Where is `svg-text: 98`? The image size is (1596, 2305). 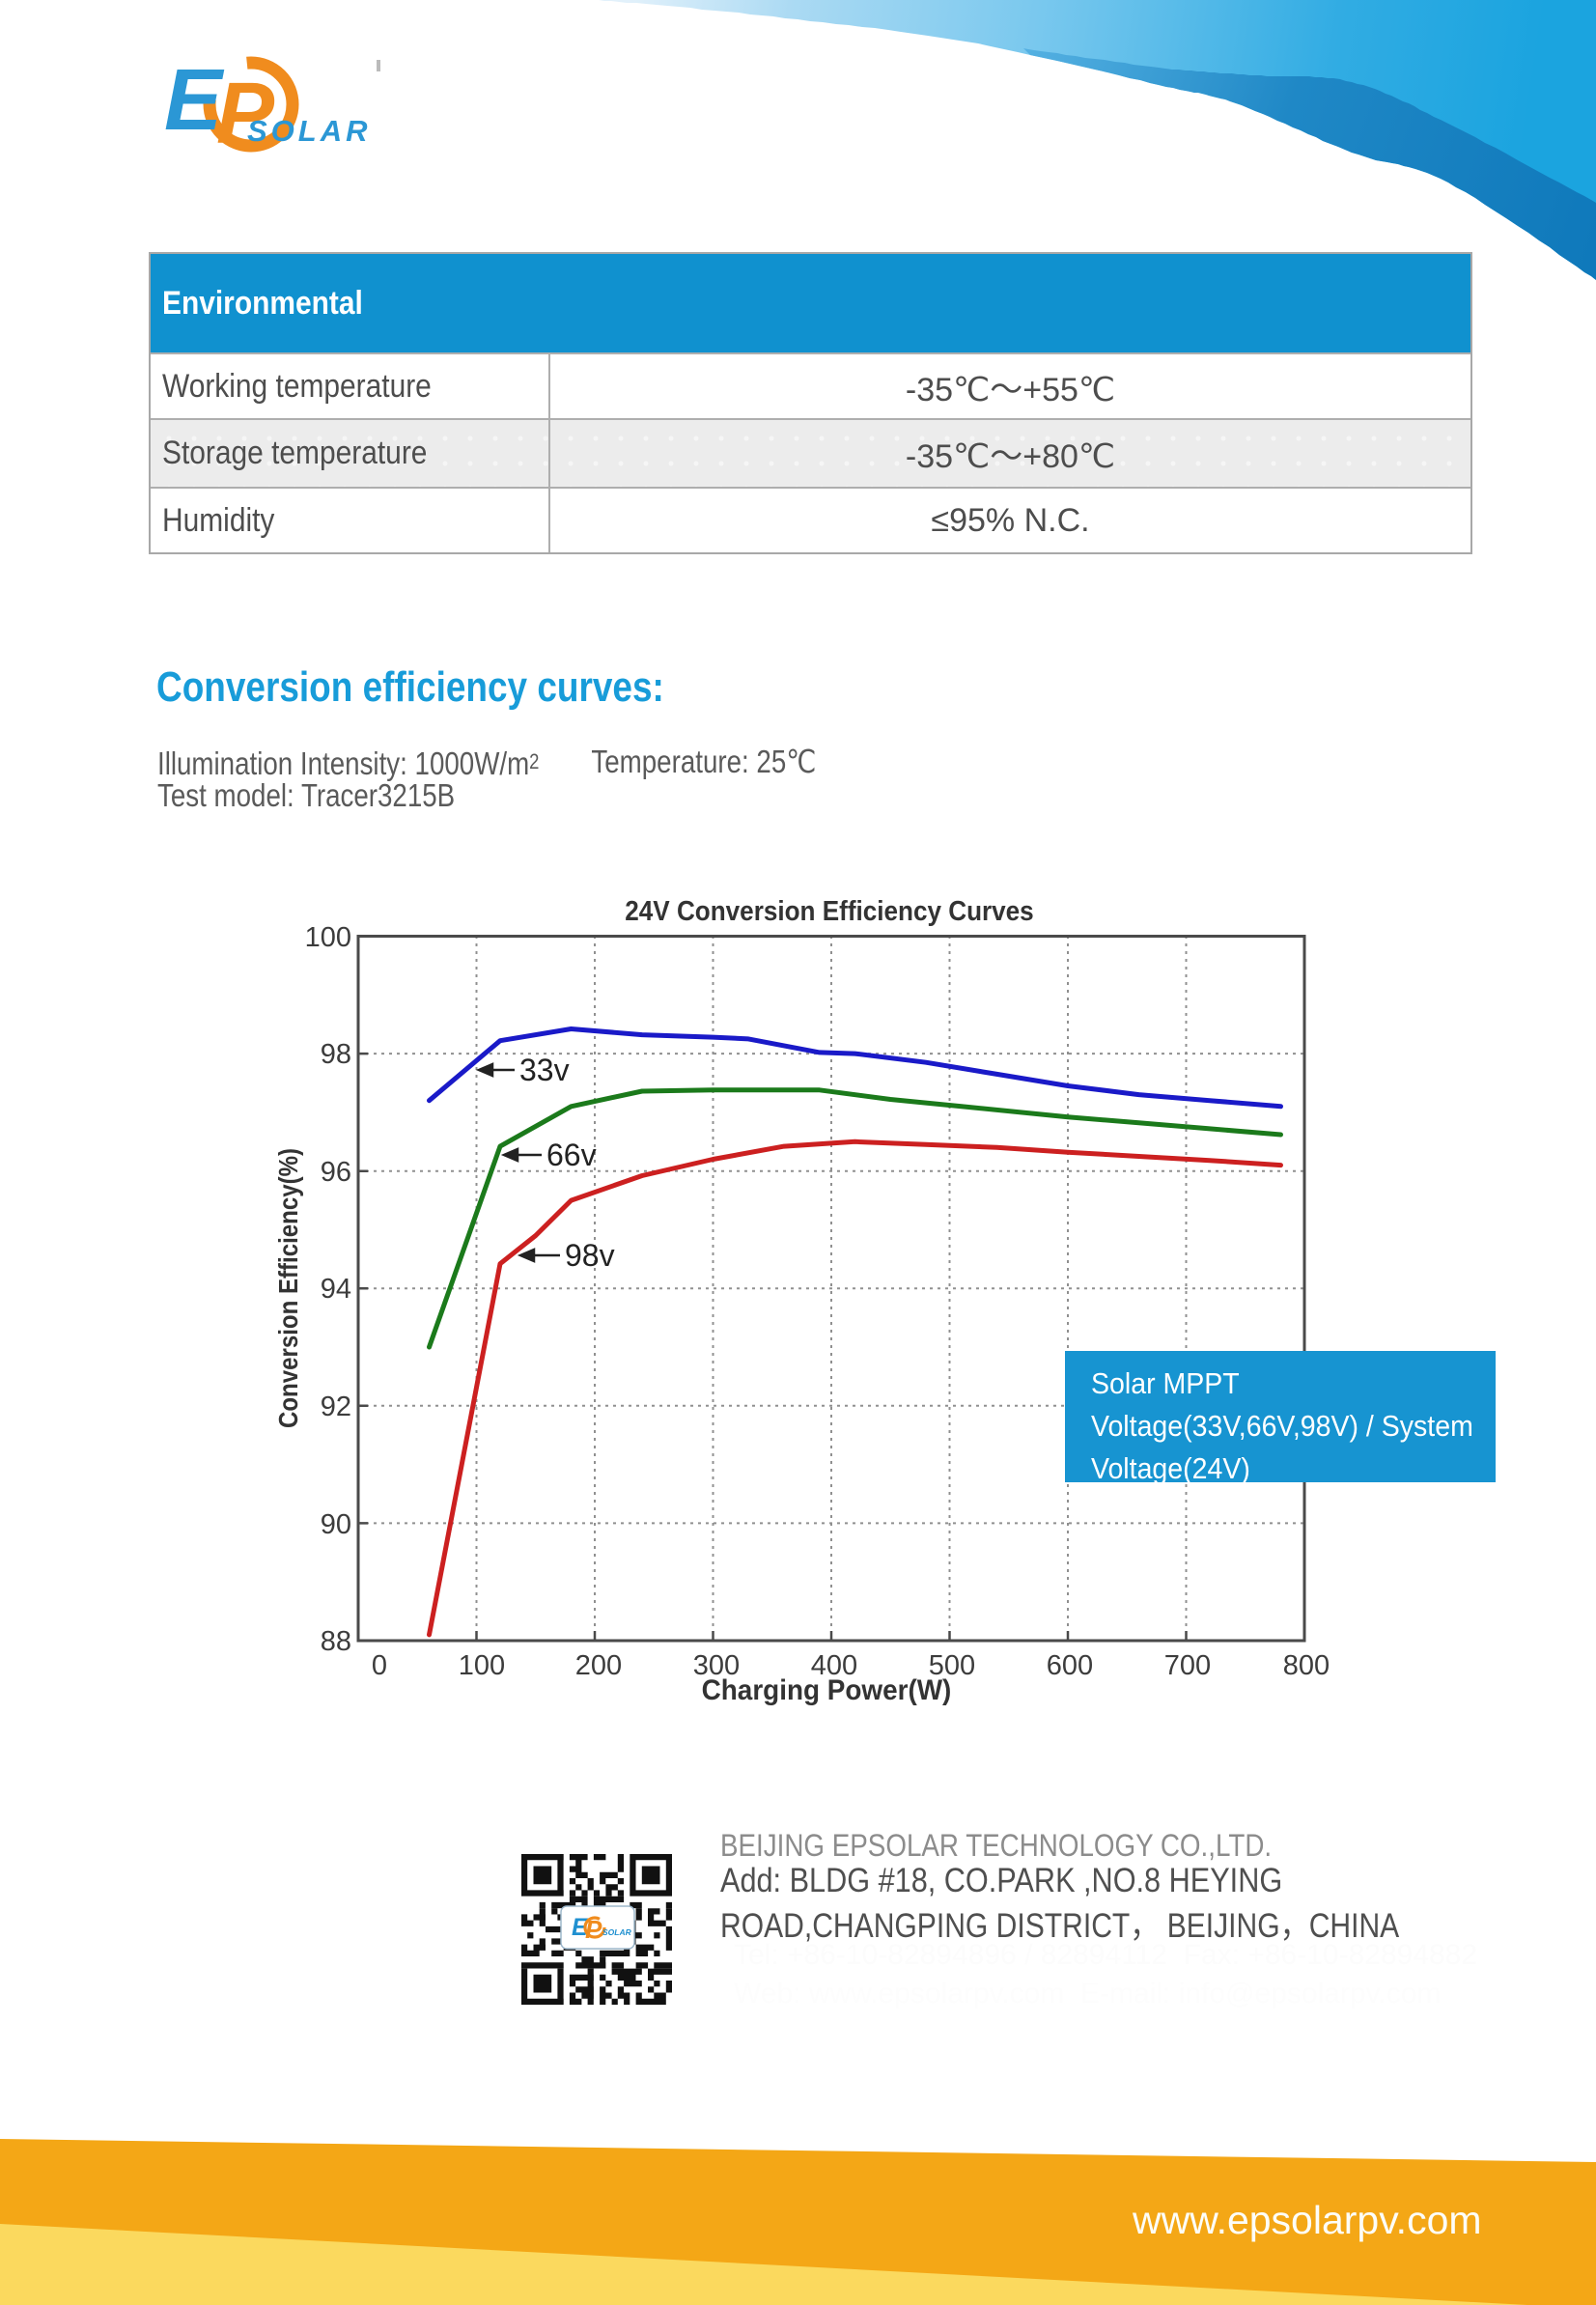
svg-text: 98 is located at coordinates (336, 1054).